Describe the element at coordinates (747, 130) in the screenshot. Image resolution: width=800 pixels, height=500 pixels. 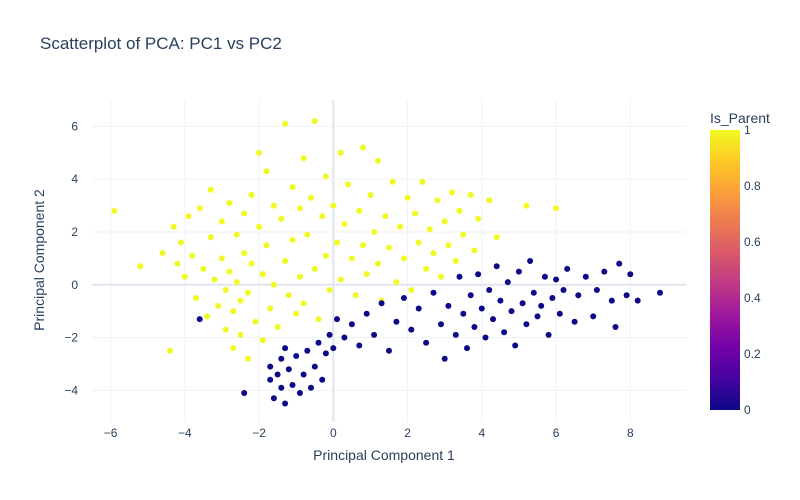
I see `colorbar-tick-label: 1` at that location.